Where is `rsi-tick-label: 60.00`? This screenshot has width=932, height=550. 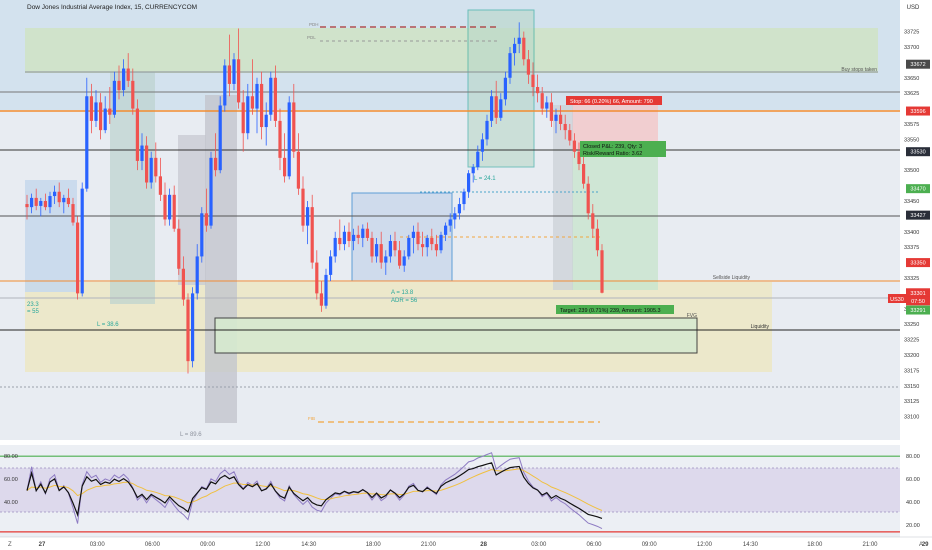 rsi-tick-label: 60.00 is located at coordinates (913, 480).